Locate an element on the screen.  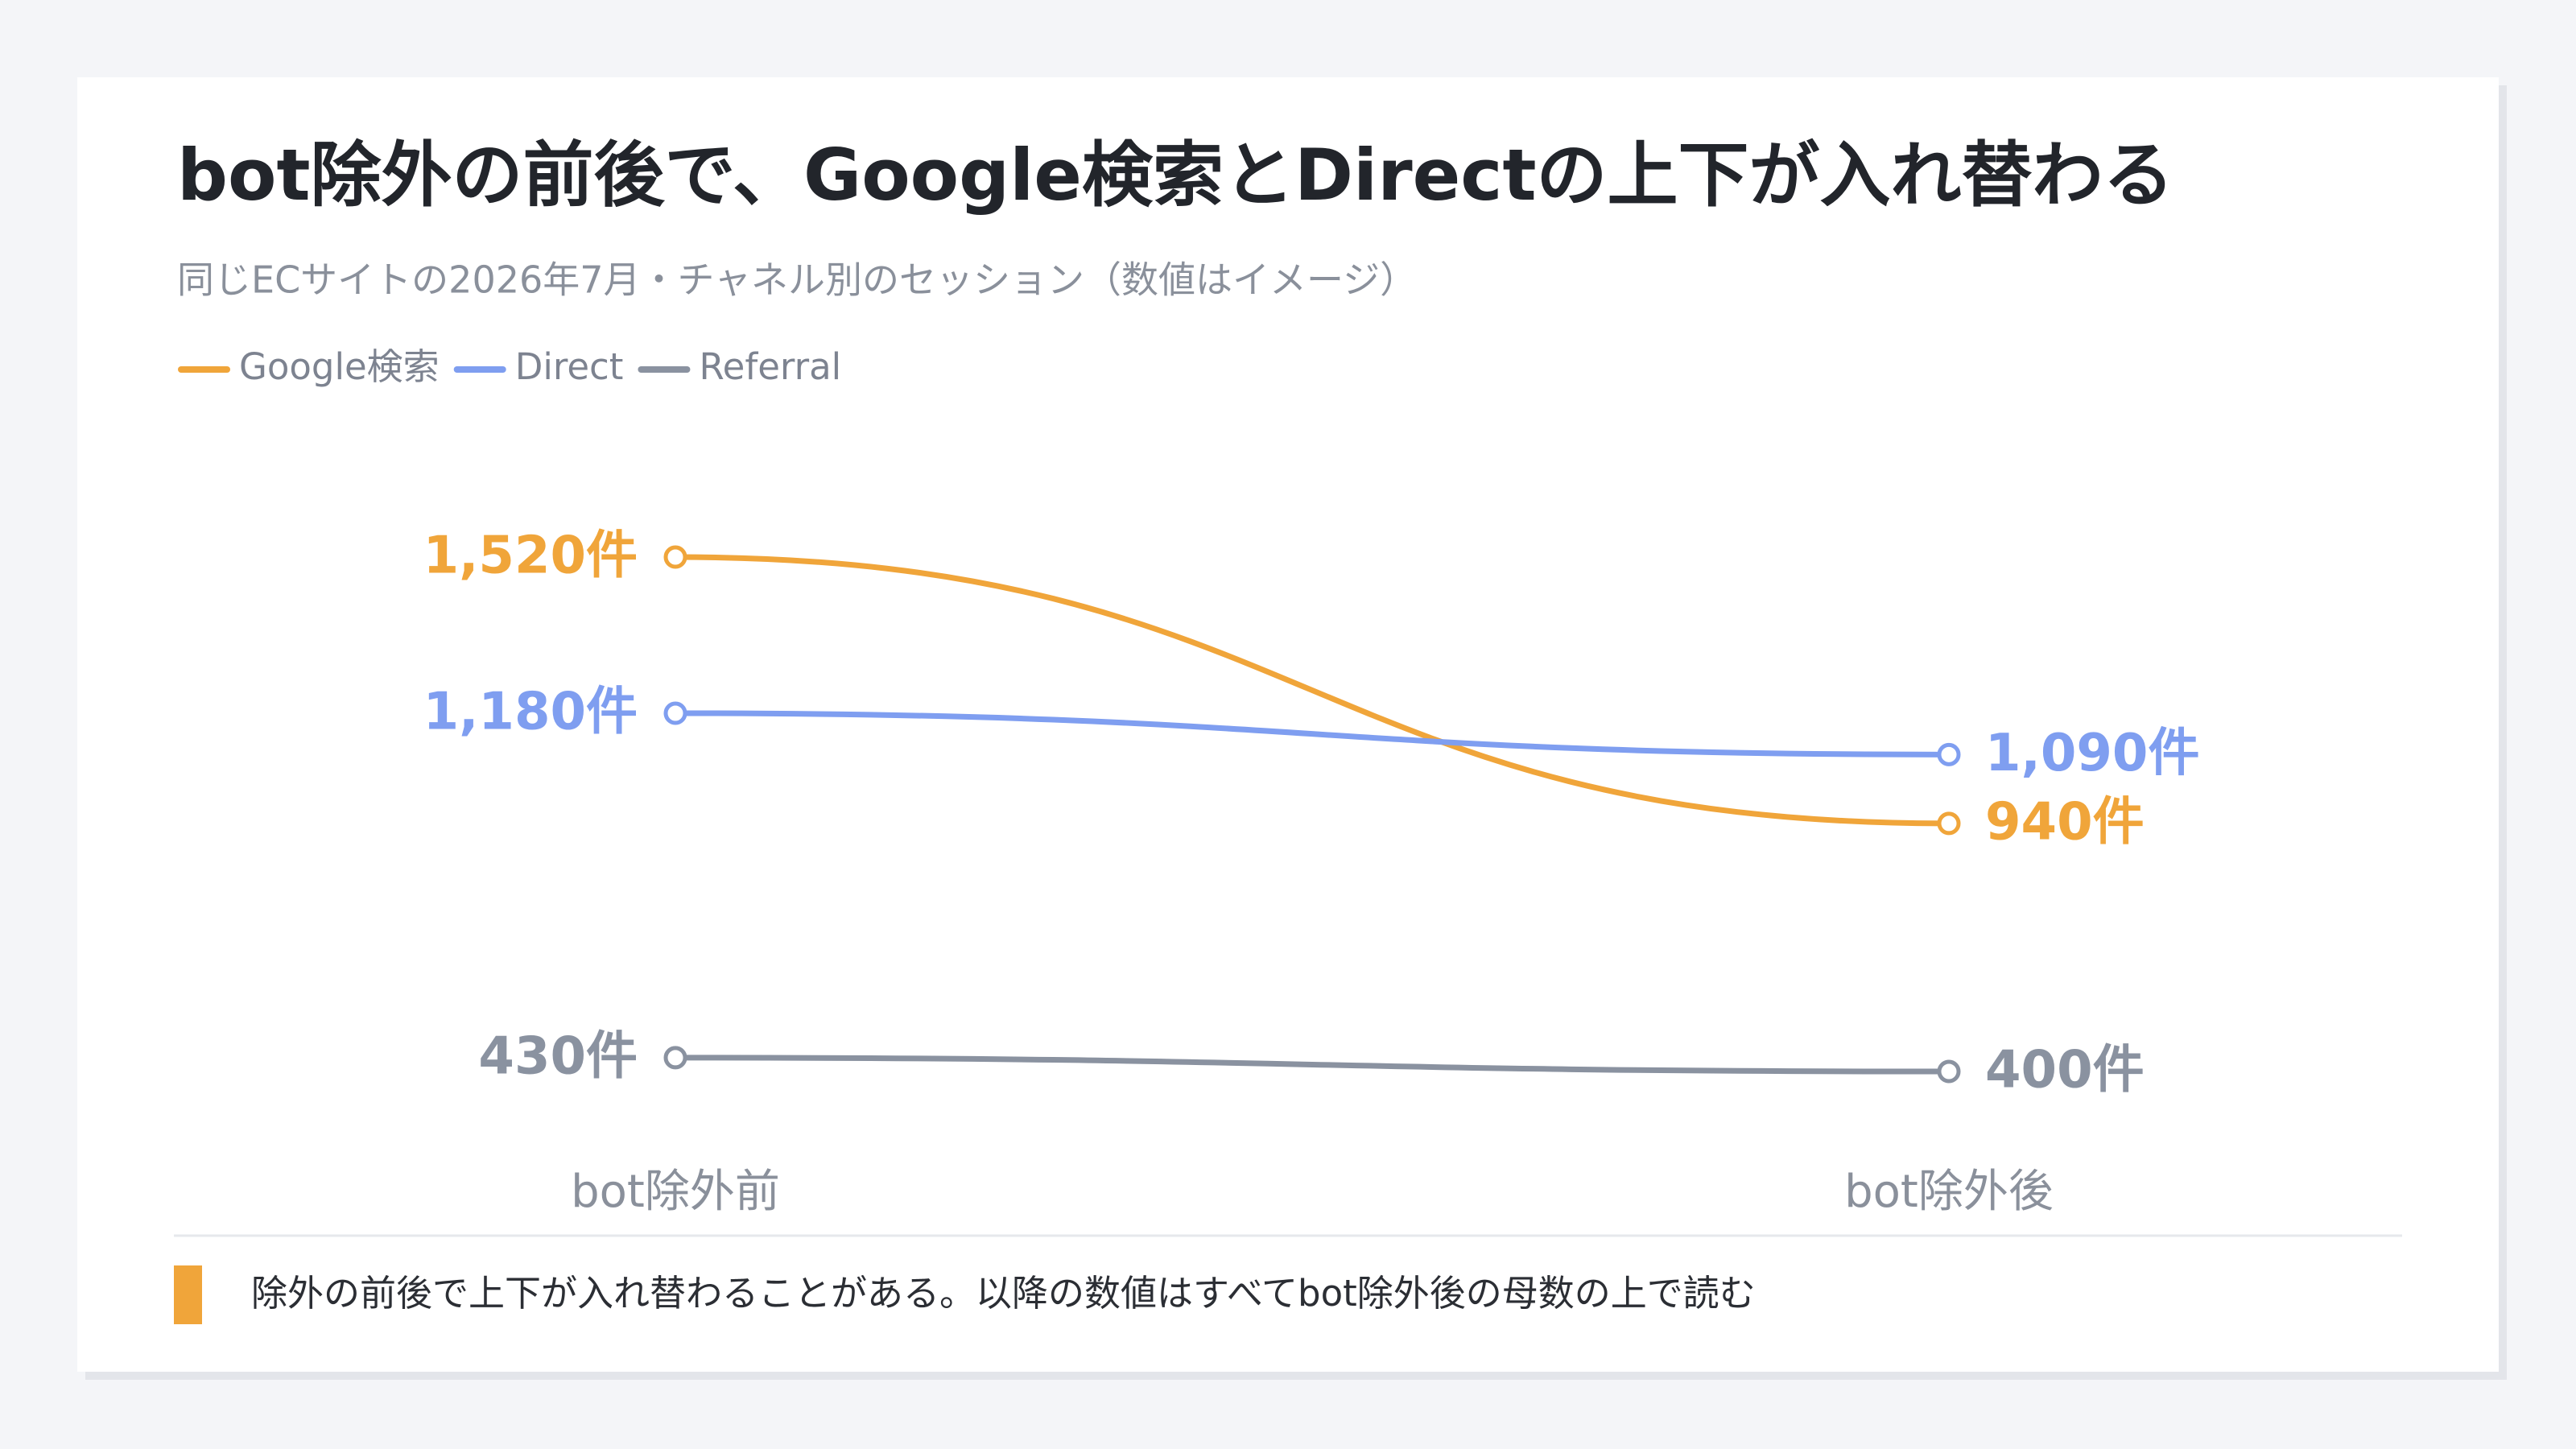
legend-label: Direct is located at coordinates (569, 366).